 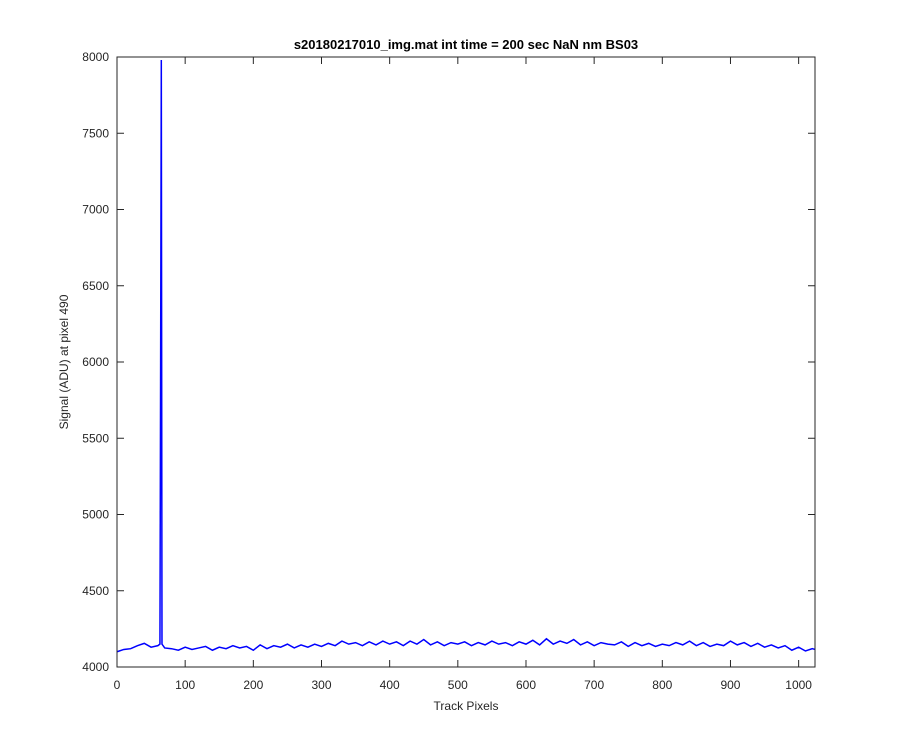 What do you see at coordinates (730, 685) in the screenshot?
I see `x-tick-label: 900` at bounding box center [730, 685].